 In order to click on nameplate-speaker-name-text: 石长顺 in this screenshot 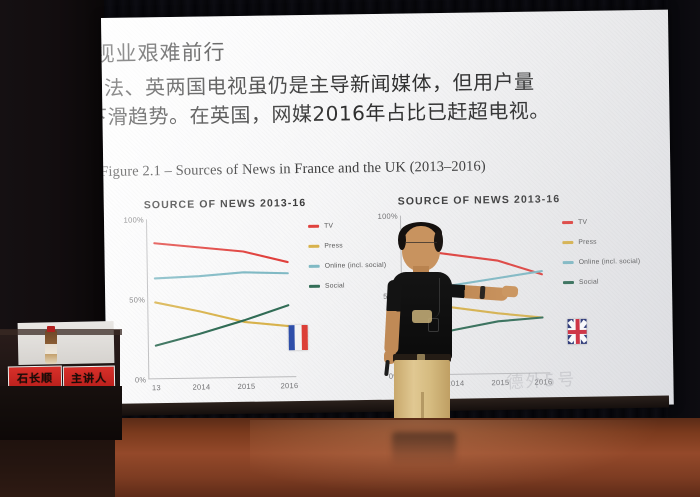, I will do `click(35, 378)`.